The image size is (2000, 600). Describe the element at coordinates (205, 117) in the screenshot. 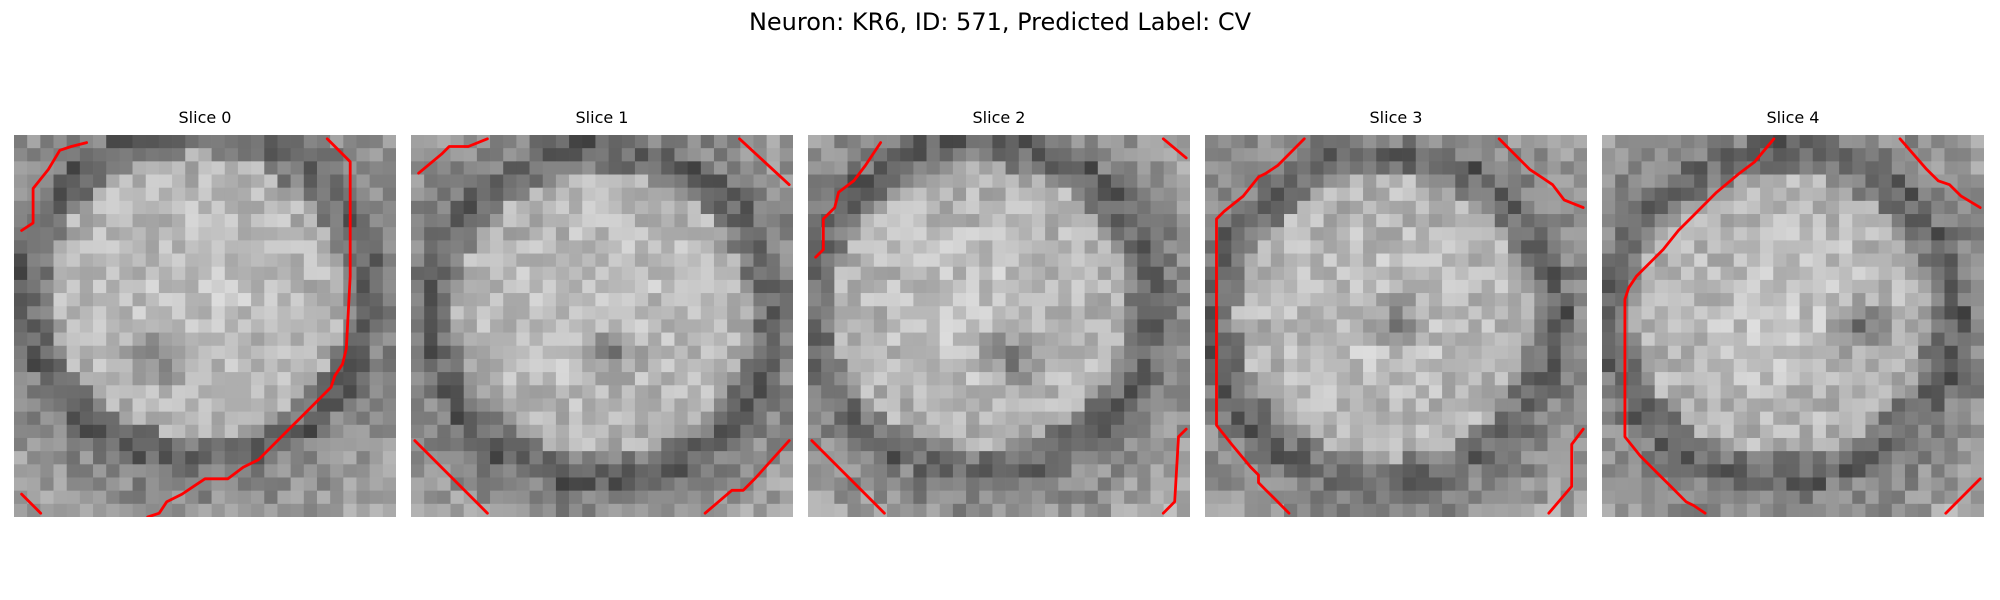

I see `slice-title-0: Slice 0` at that location.